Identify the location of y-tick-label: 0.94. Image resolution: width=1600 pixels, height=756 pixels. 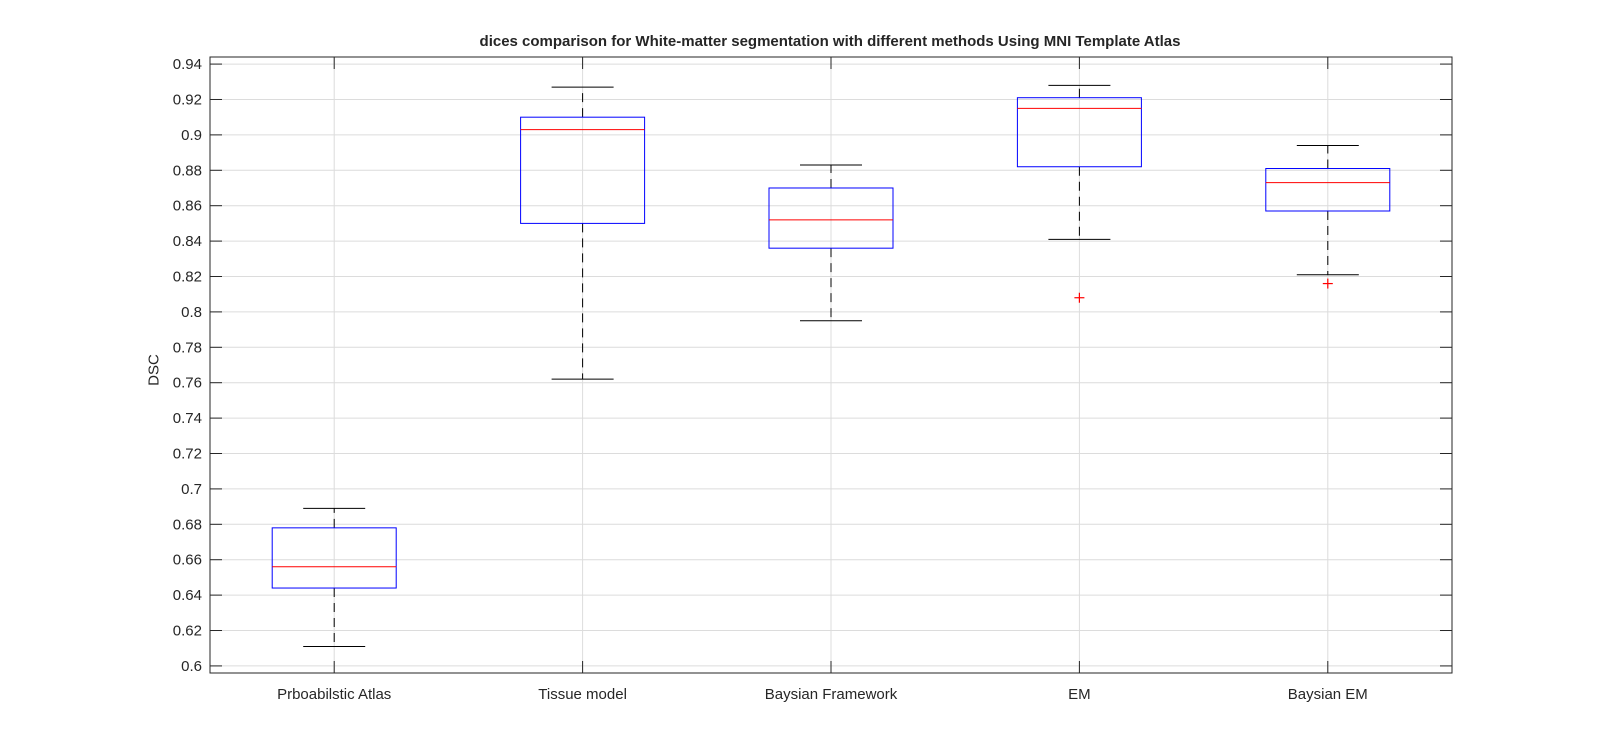
(187, 64).